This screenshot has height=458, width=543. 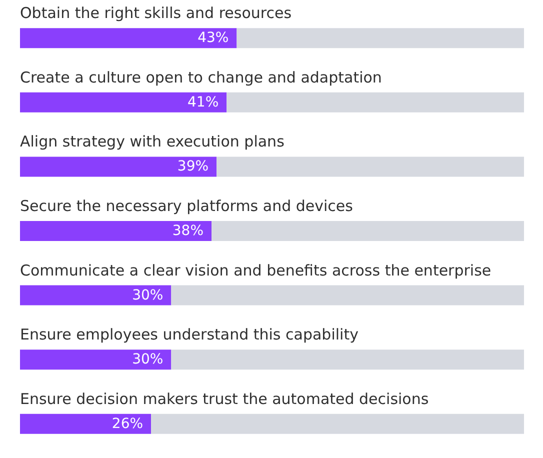 I want to click on y-tick-label: Obtain the right skills and resources, so click(x=156, y=13).